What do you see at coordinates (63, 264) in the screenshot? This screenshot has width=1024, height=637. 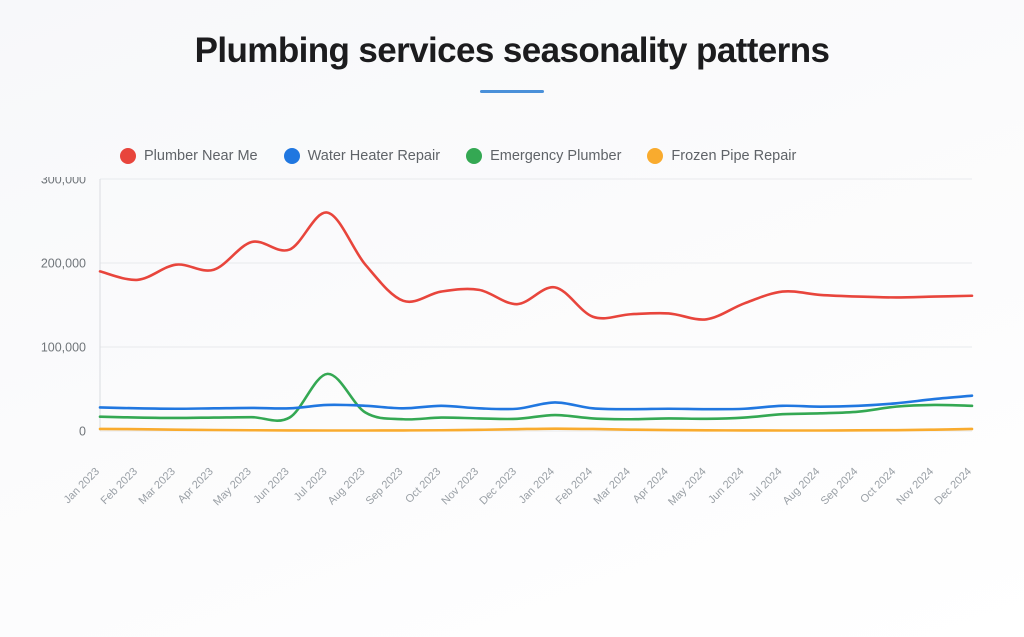 I see `y-axis-tick-label: 200,000` at bounding box center [63, 264].